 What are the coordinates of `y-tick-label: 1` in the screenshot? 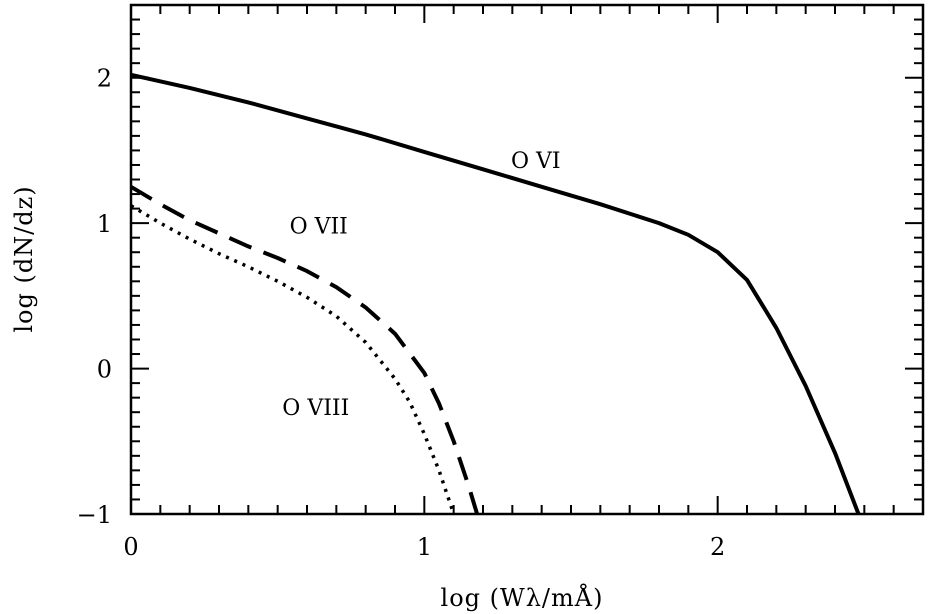 It's located at (104, 224).